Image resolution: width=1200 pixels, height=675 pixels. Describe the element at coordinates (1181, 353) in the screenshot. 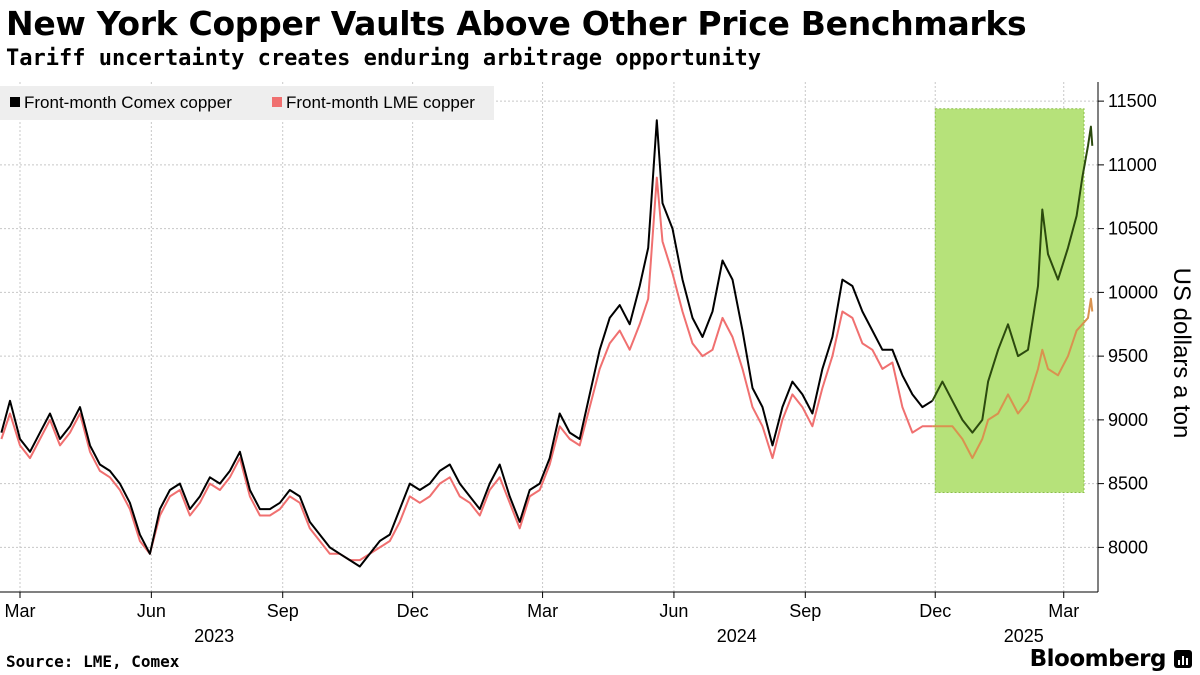

I see `y-axis-title: US dollars a ton` at that location.